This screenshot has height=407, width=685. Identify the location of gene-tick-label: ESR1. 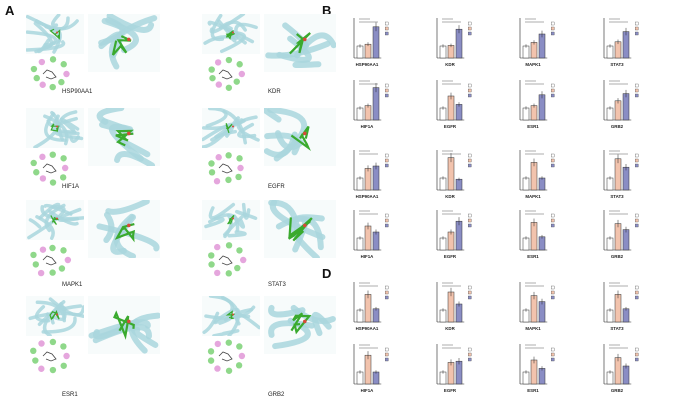
(533, 390).